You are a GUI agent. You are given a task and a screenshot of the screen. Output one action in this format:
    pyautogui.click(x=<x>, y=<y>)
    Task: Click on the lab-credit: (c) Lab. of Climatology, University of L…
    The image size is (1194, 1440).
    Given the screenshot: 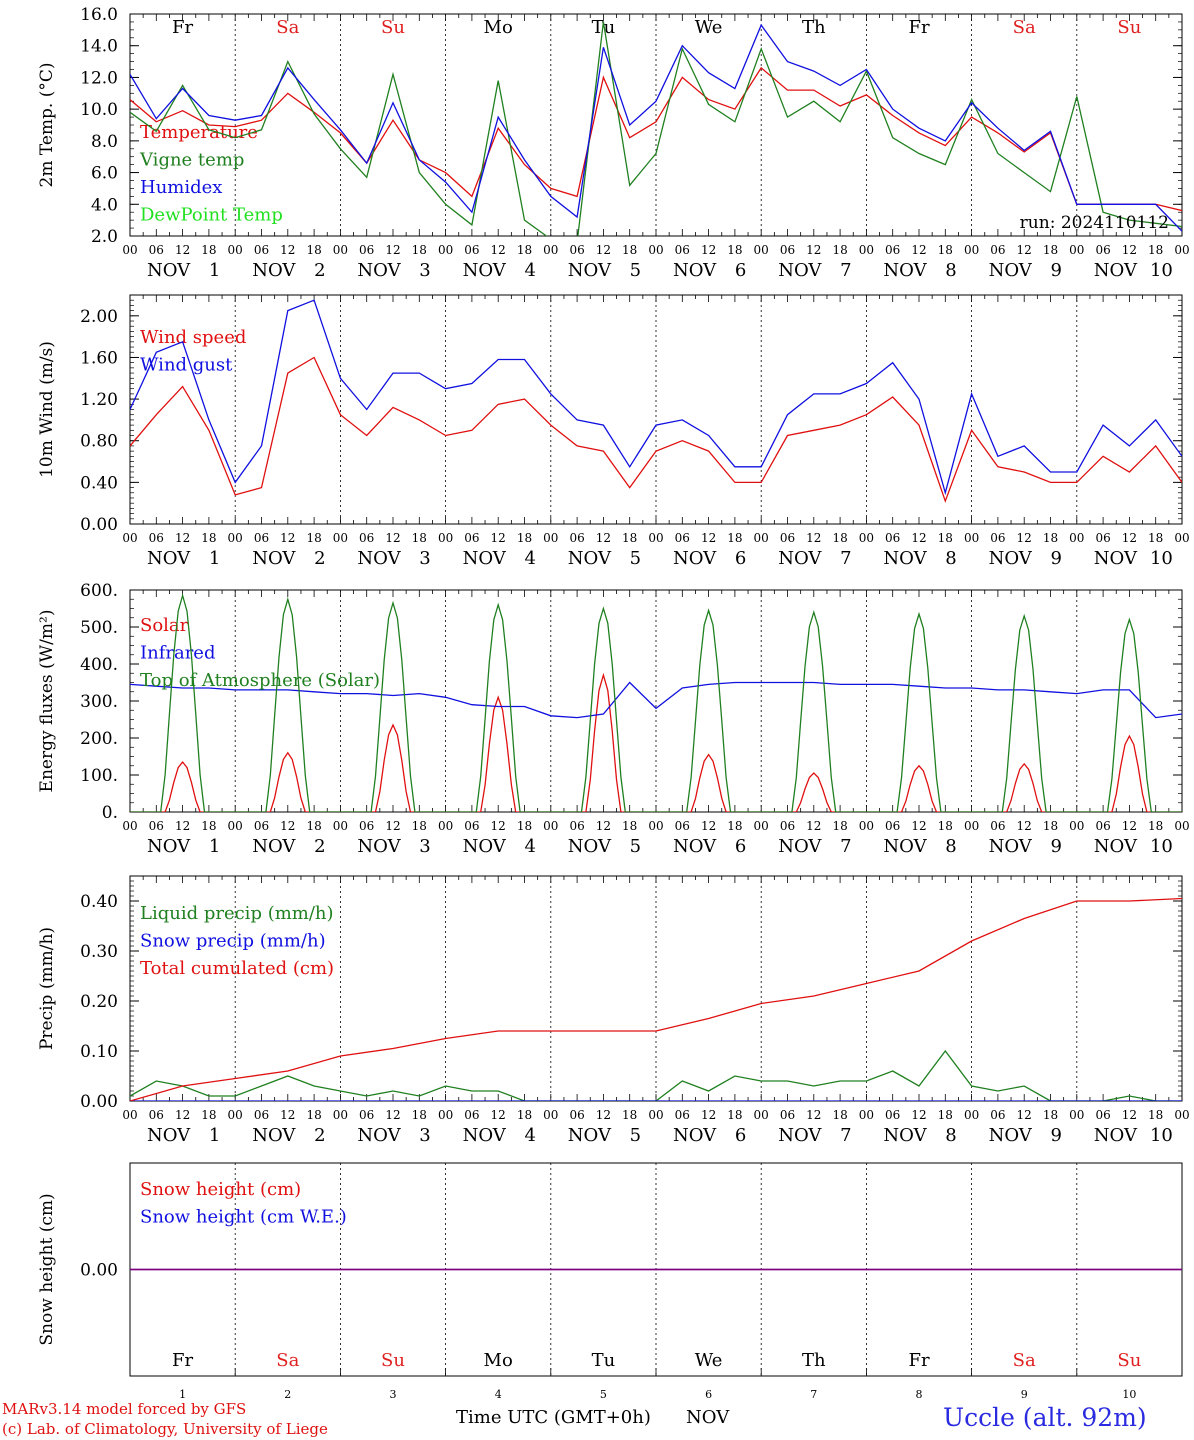 What is the action you would take?
    pyautogui.click(x=165, y=1429)
    